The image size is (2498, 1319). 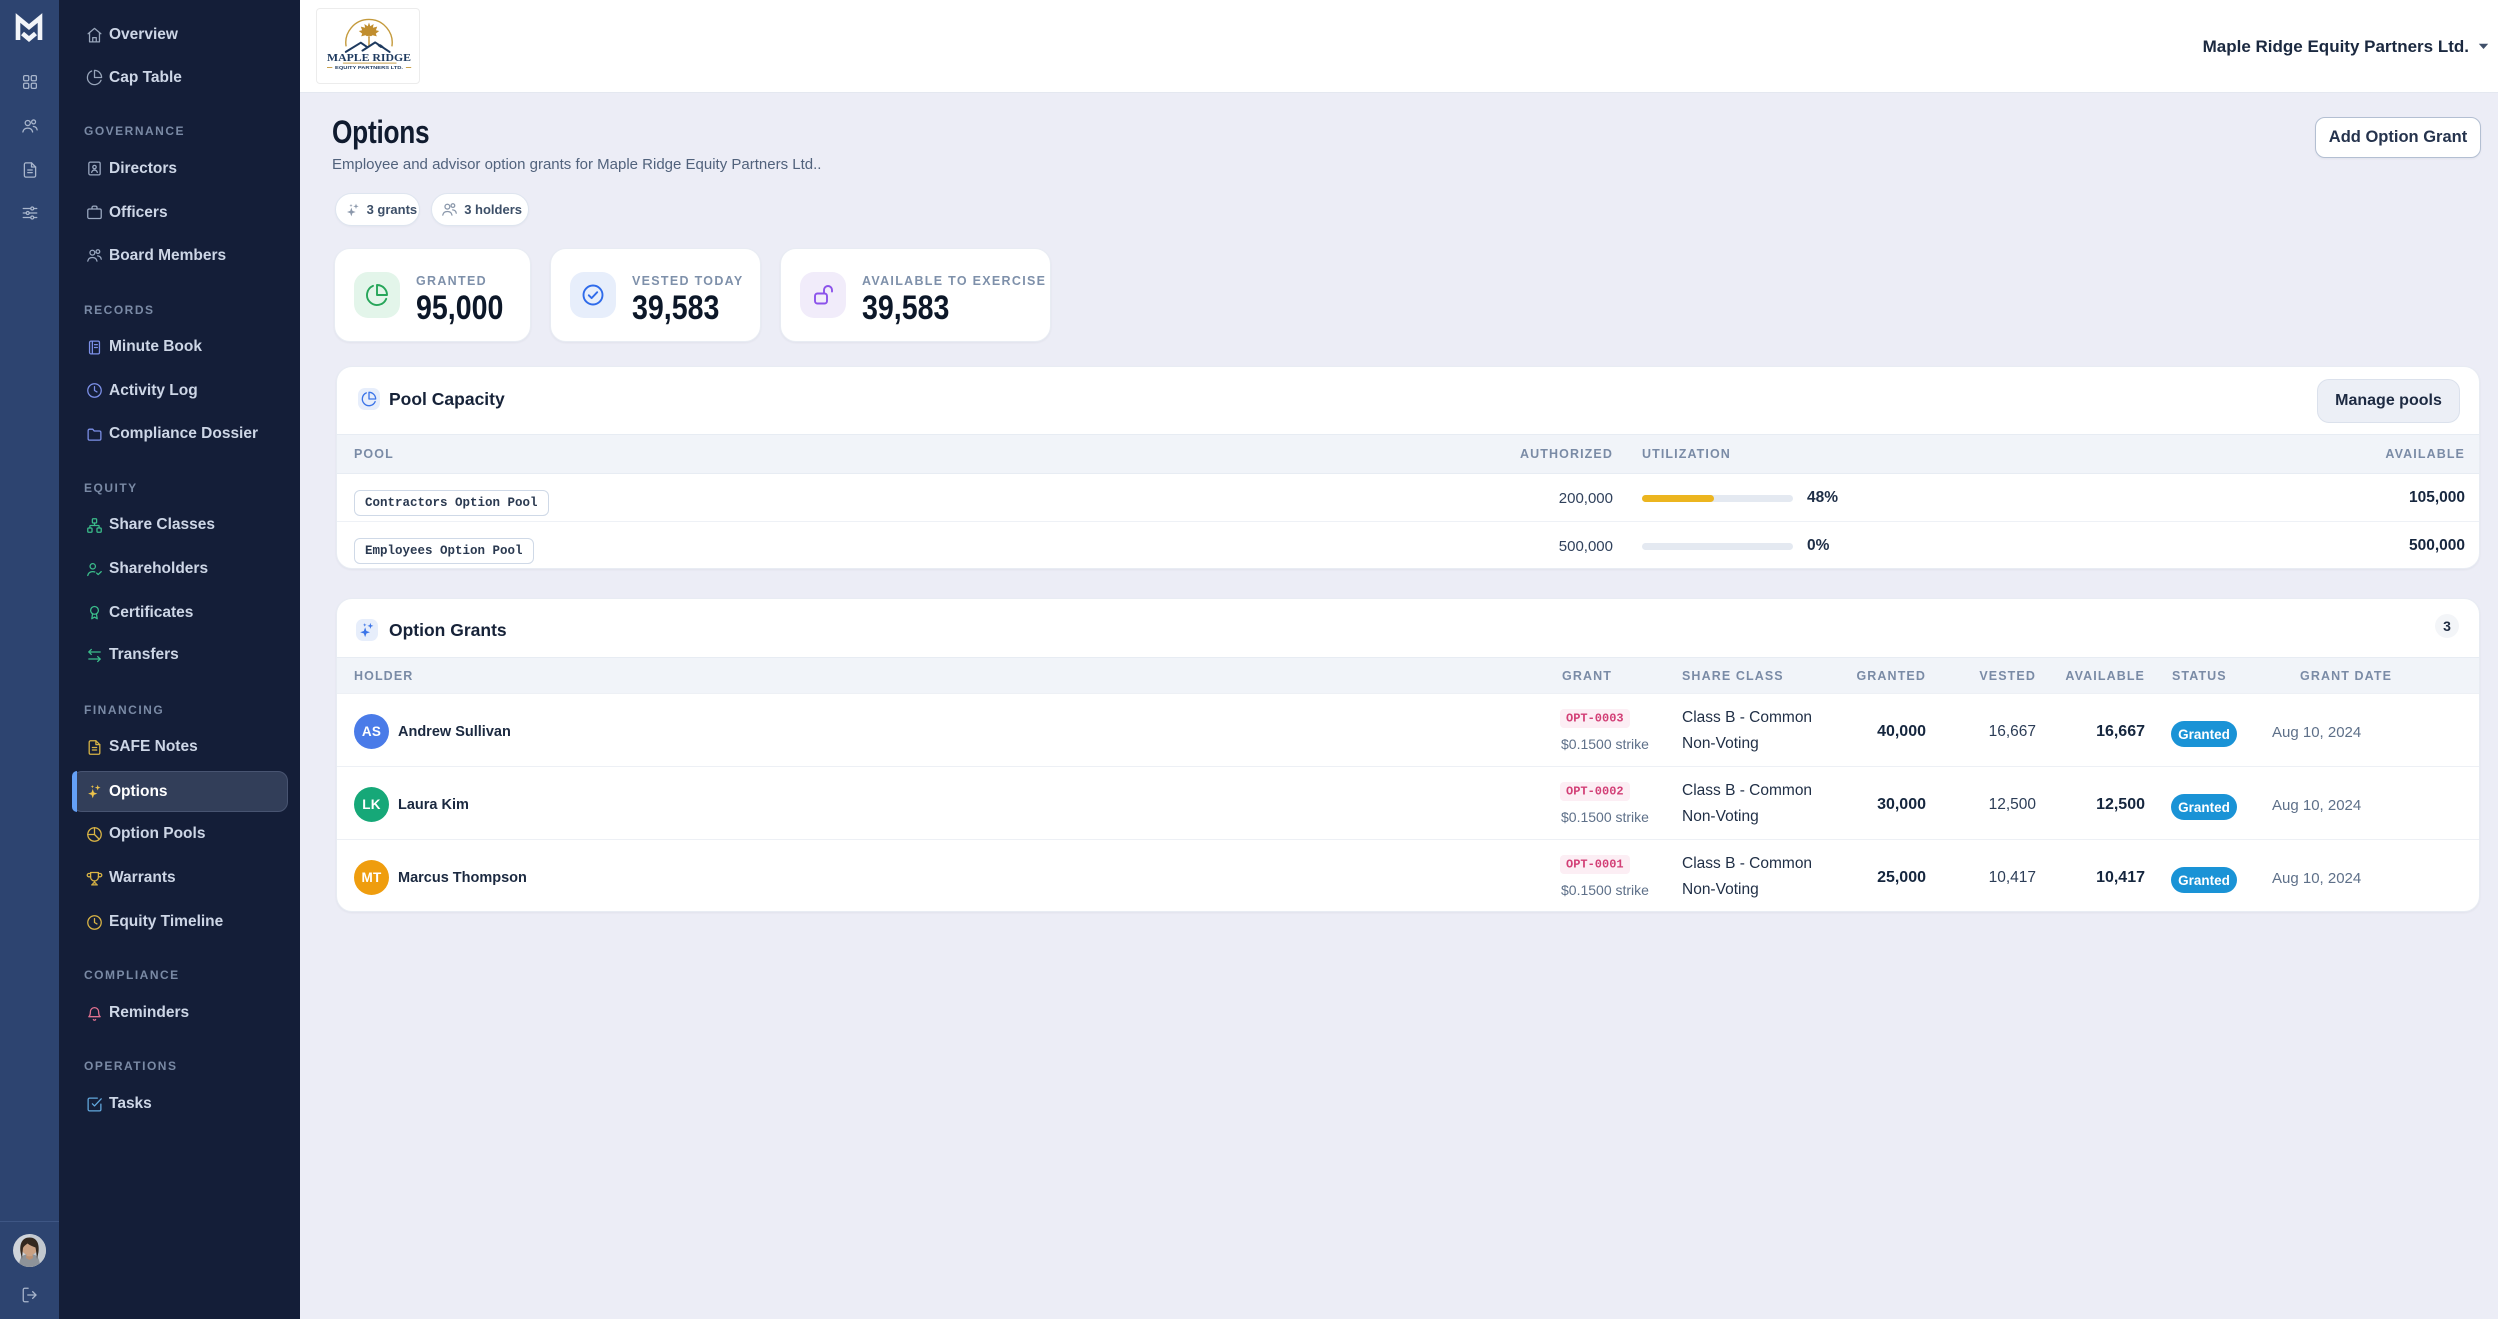 What do you see at coordinates (369, 58) in the screenshot?
I see `svg-text: MAPLE RIDGE` at bounding box center [369, 58].